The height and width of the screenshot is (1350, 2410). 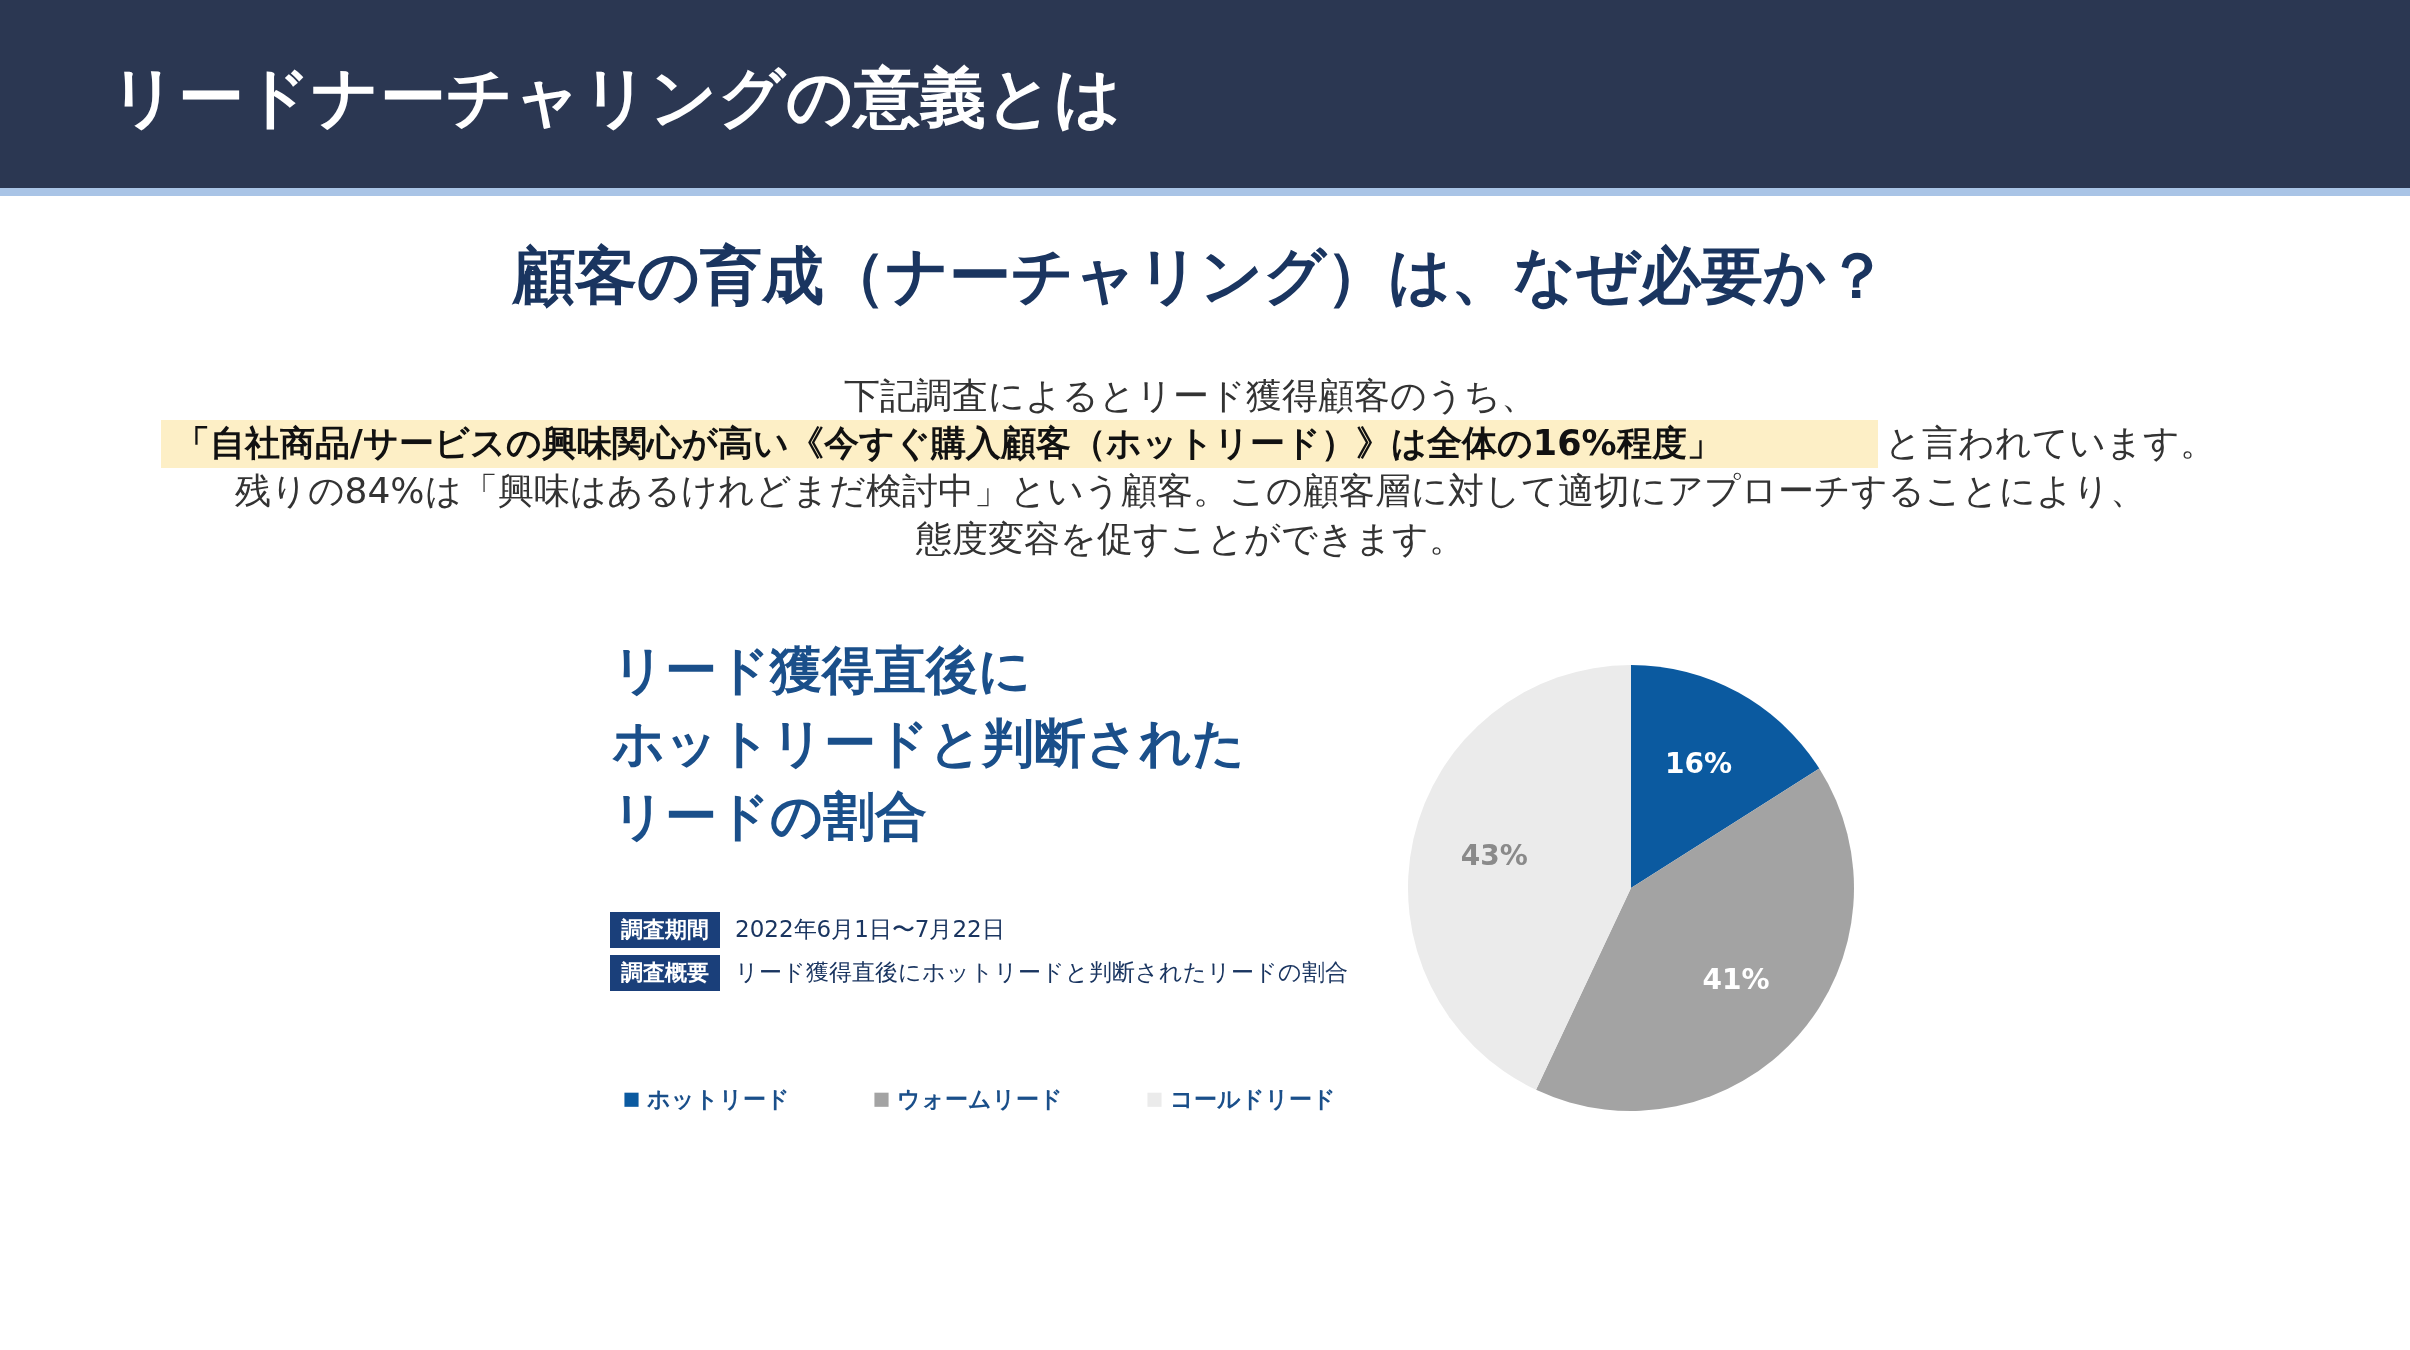 I want to click on text: リード獲得直後にホットリードと判断されたリードの割合, so click(x=1041, y=972).